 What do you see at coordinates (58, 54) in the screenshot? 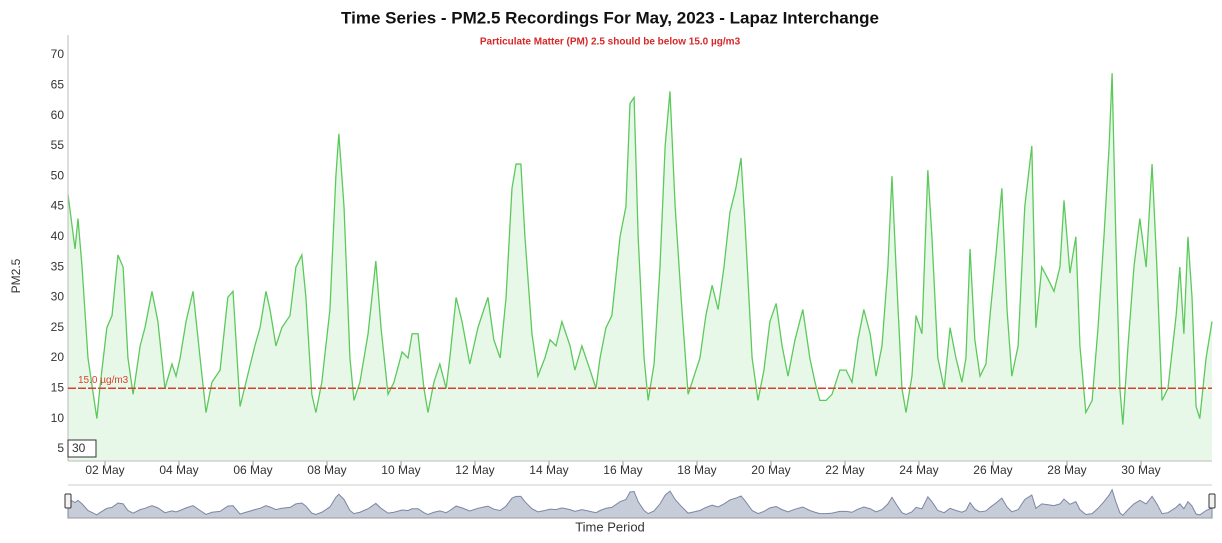
I see `y-tick-label: 70` at bounding box center [58, 54].